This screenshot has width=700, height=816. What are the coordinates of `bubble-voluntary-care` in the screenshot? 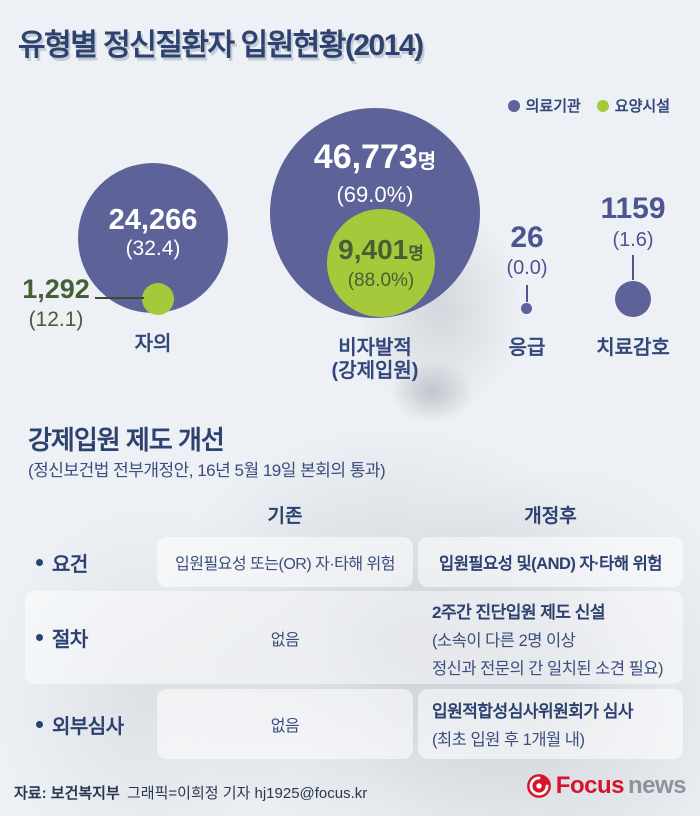 It's located at (158, 299).